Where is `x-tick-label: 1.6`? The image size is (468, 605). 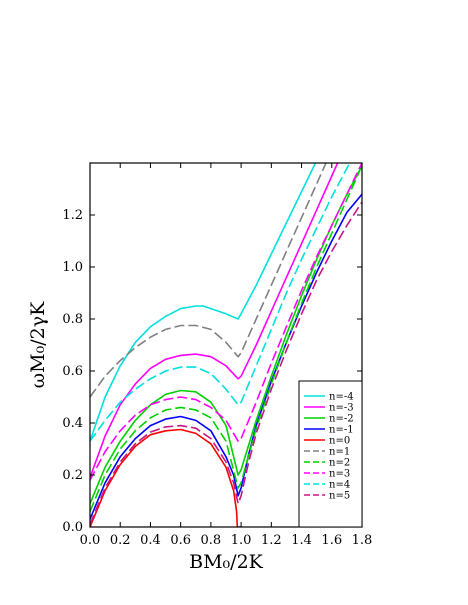
x-tick-label: 1.6 is located at coordinates (331, 540).